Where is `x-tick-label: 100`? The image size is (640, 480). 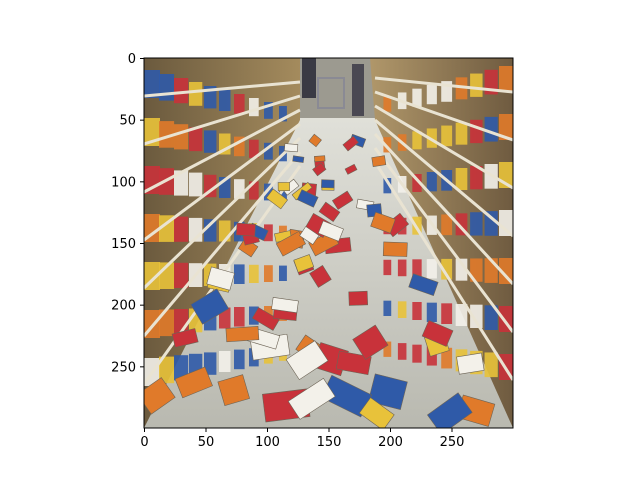
x-tick-label: 100 is located at coordinates (267, 442).